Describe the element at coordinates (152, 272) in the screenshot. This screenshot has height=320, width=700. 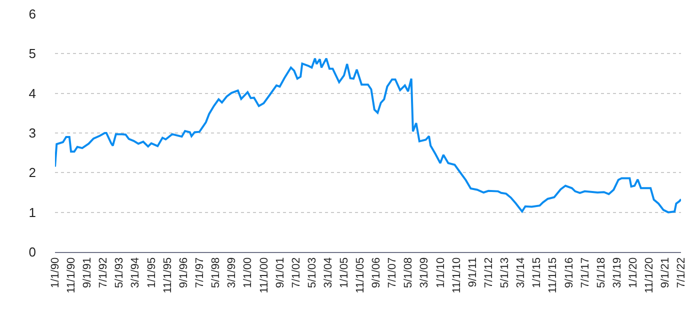
I see `x-tick-label: 1/1/95` at that location.